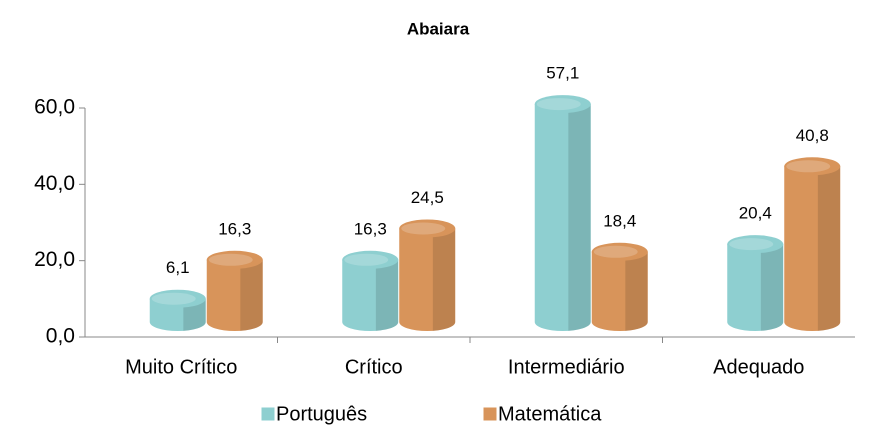 This screenshot has width=876, height=432. I want to click on legend-label: Português, so click(321, 414).